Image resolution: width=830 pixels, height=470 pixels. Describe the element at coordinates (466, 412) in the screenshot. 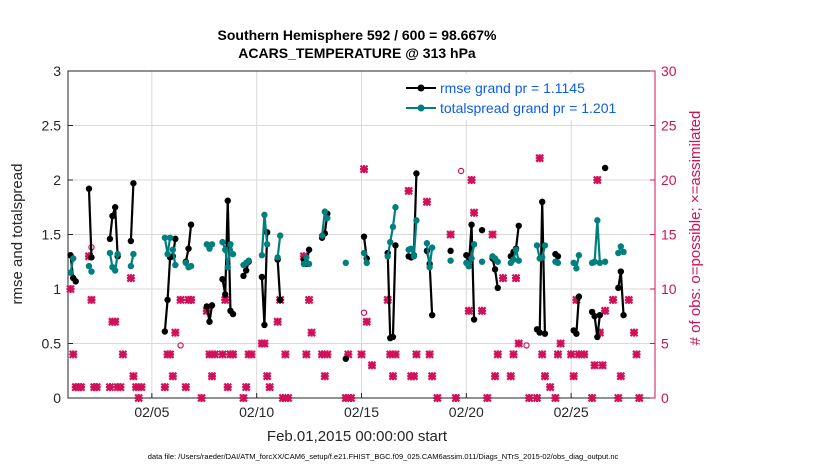

I see `x-tick-label: 02/20` at that location.